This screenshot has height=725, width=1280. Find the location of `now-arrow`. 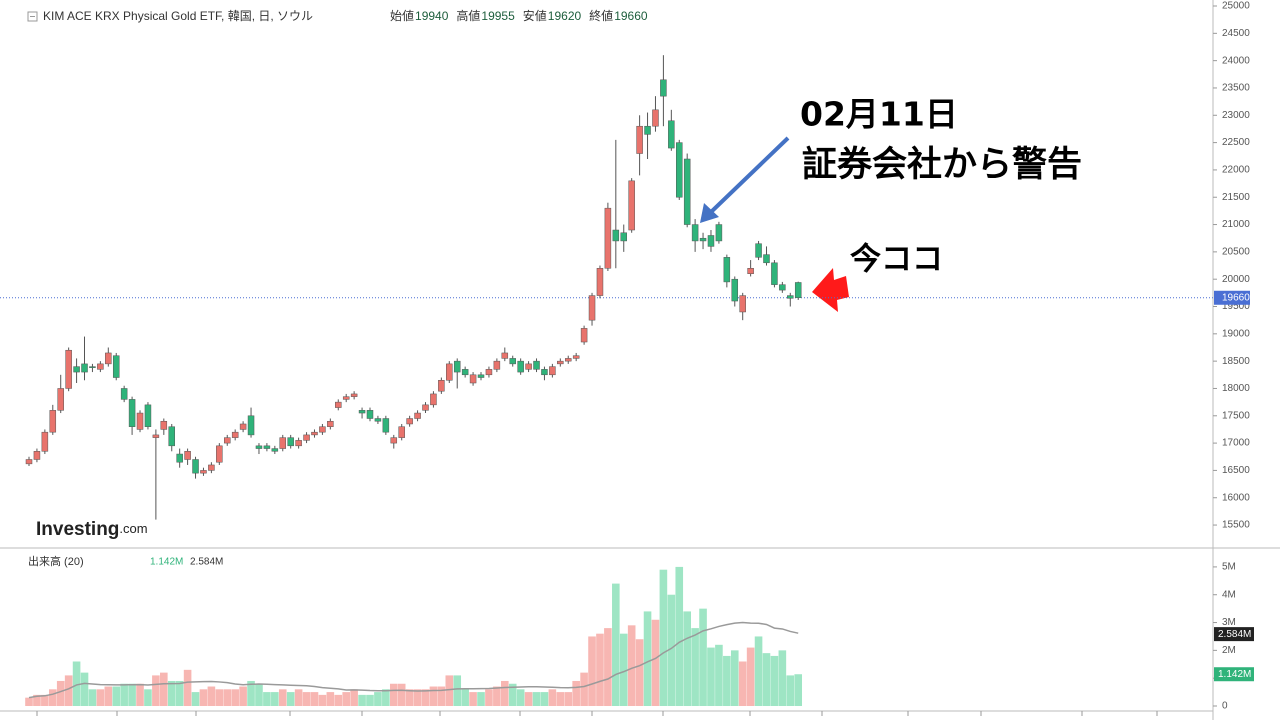

now-arrow is located at coordinates (830, 290).